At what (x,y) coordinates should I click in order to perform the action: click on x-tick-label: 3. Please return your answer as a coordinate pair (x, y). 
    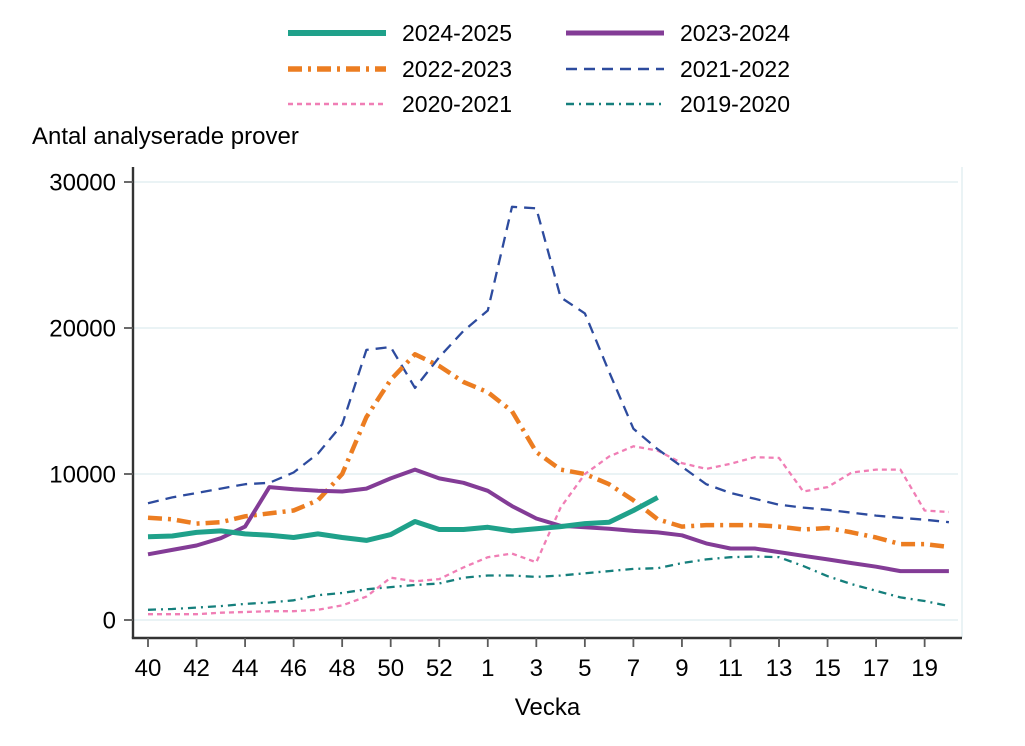
    Looking at the image, I should click on (536, 668).